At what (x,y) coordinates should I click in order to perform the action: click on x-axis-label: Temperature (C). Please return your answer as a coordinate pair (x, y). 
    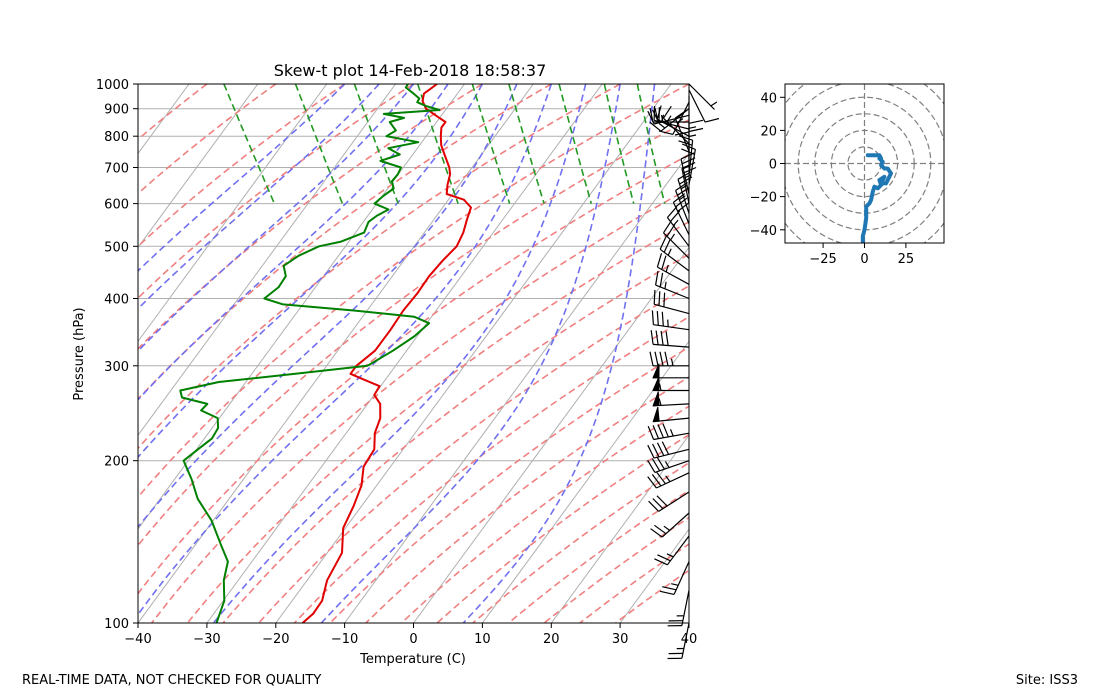
    Looking at the image, I should click on (412, 659).